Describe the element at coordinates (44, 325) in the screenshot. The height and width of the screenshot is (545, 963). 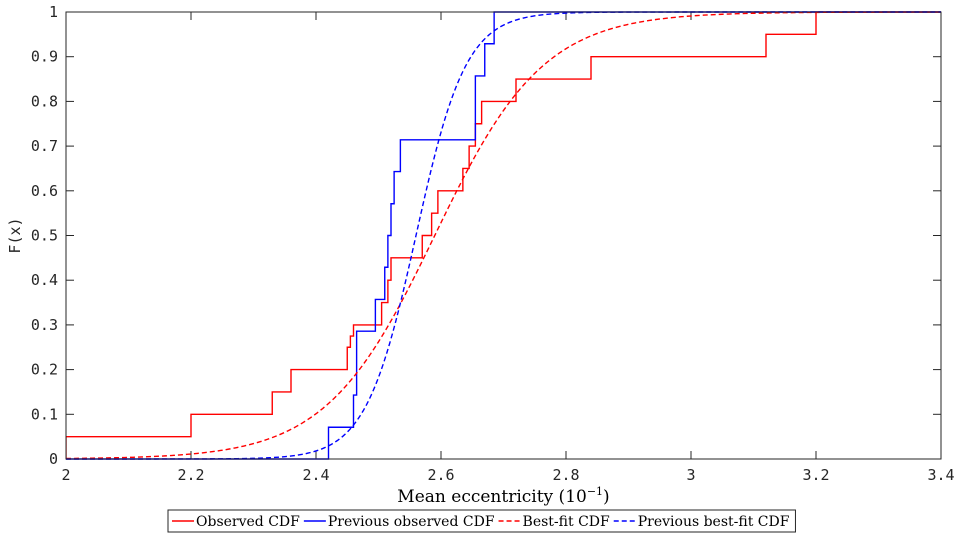
I see `y-tick-label: 0.3` at that location.